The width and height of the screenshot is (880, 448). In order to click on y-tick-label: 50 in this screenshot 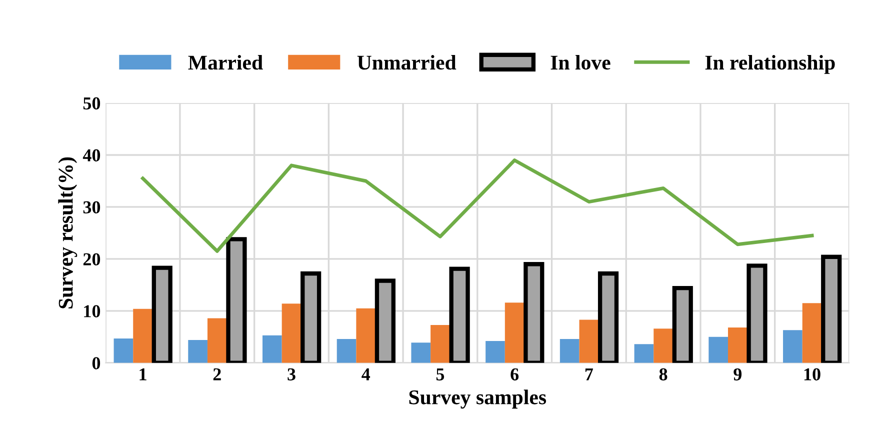, I will do `click(91, 103)`.